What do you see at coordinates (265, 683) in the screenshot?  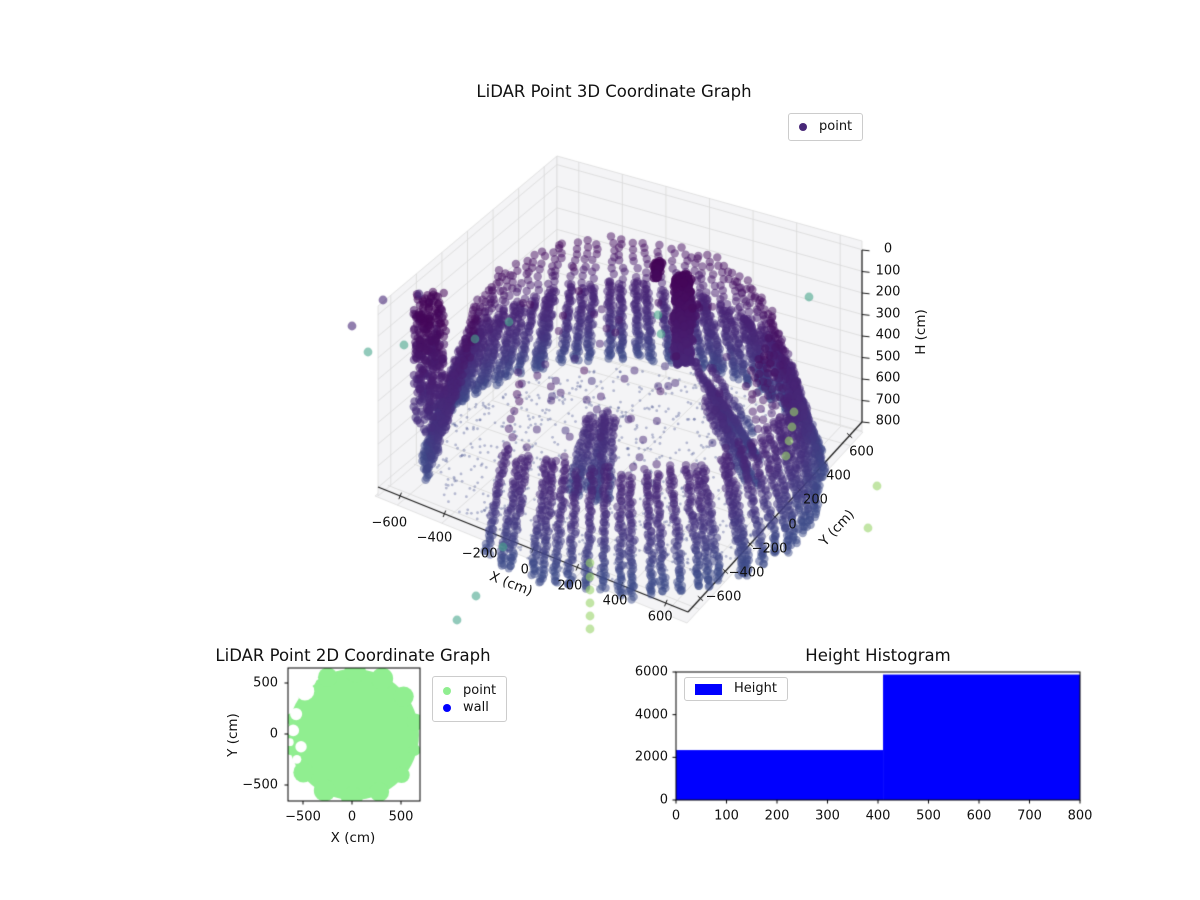 I see `y-tick-label-2d: 500` at bounding box center [265, 683].